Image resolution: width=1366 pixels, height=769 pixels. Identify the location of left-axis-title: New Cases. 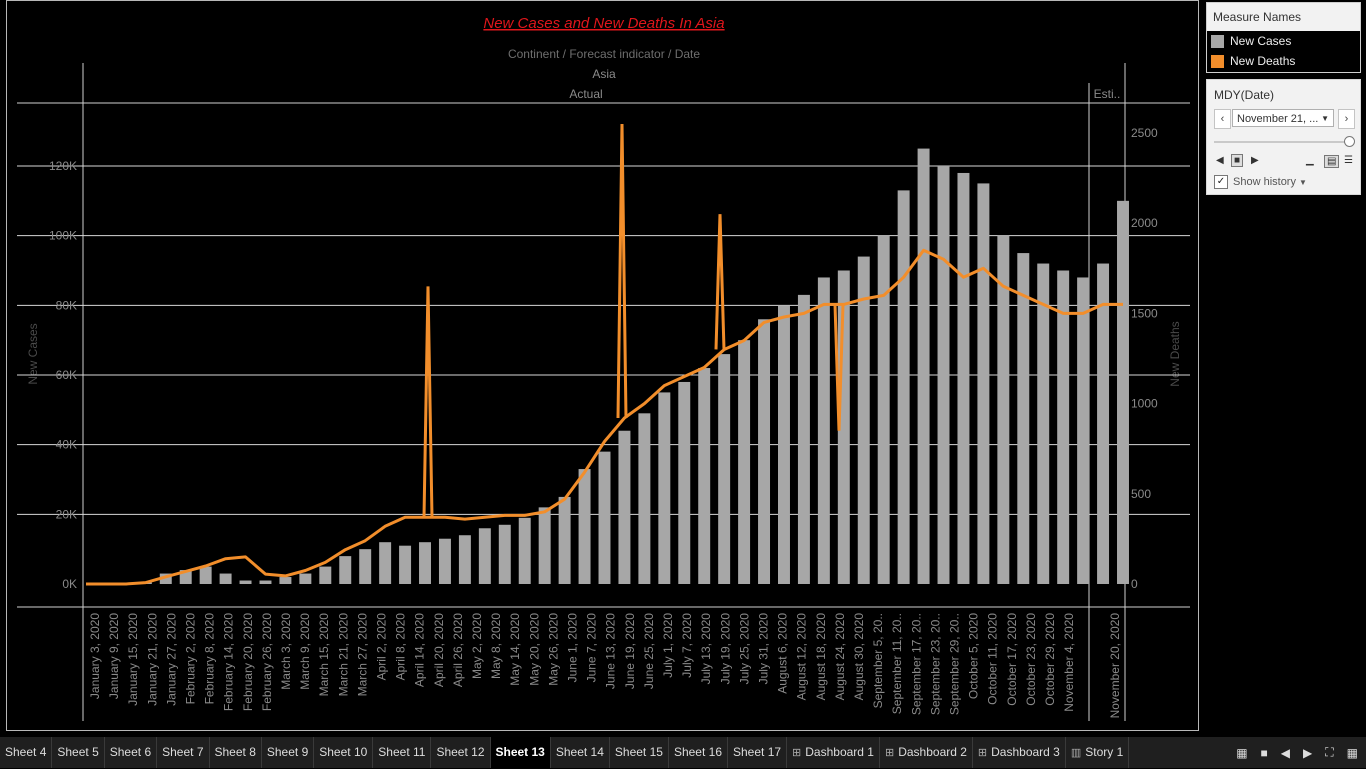
(33, 353).